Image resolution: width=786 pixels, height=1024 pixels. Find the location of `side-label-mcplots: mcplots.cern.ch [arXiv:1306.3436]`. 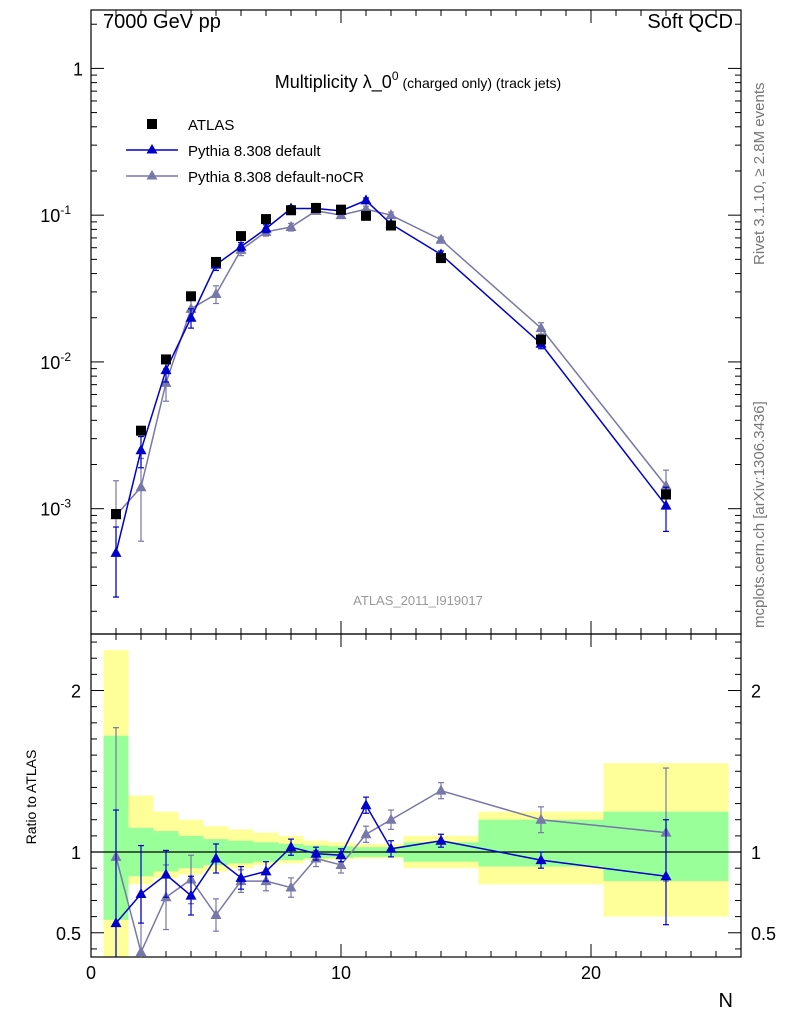

side-label-mcplots: mcplots.cern.ch [arXiv:1306.3436] is located at coordinates (759, 514).